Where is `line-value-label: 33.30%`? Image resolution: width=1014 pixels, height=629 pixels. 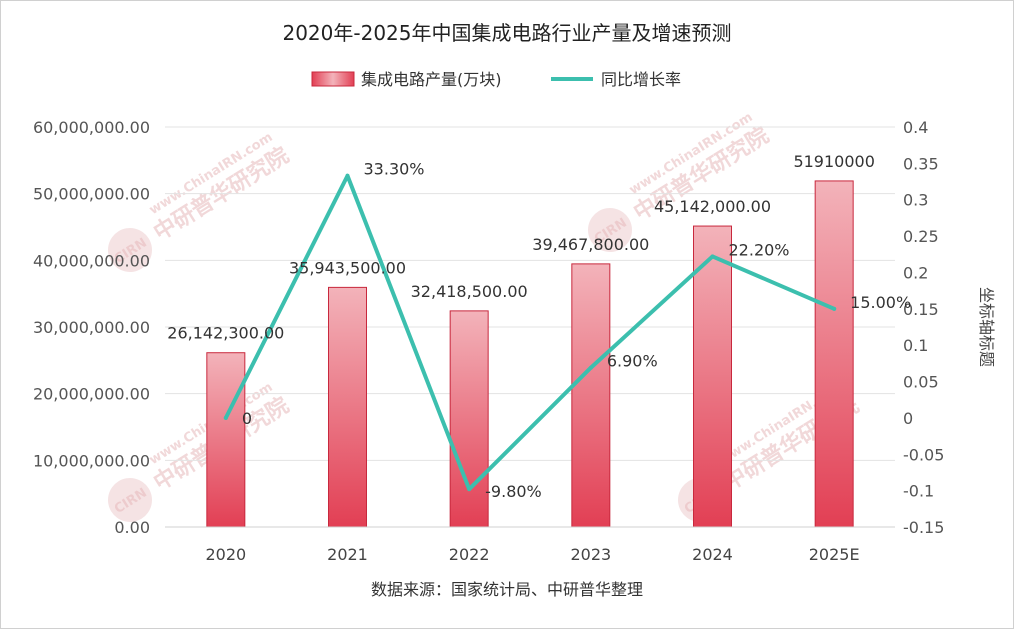 line-value-label: 33.30% is located at coordinates (394, 169).